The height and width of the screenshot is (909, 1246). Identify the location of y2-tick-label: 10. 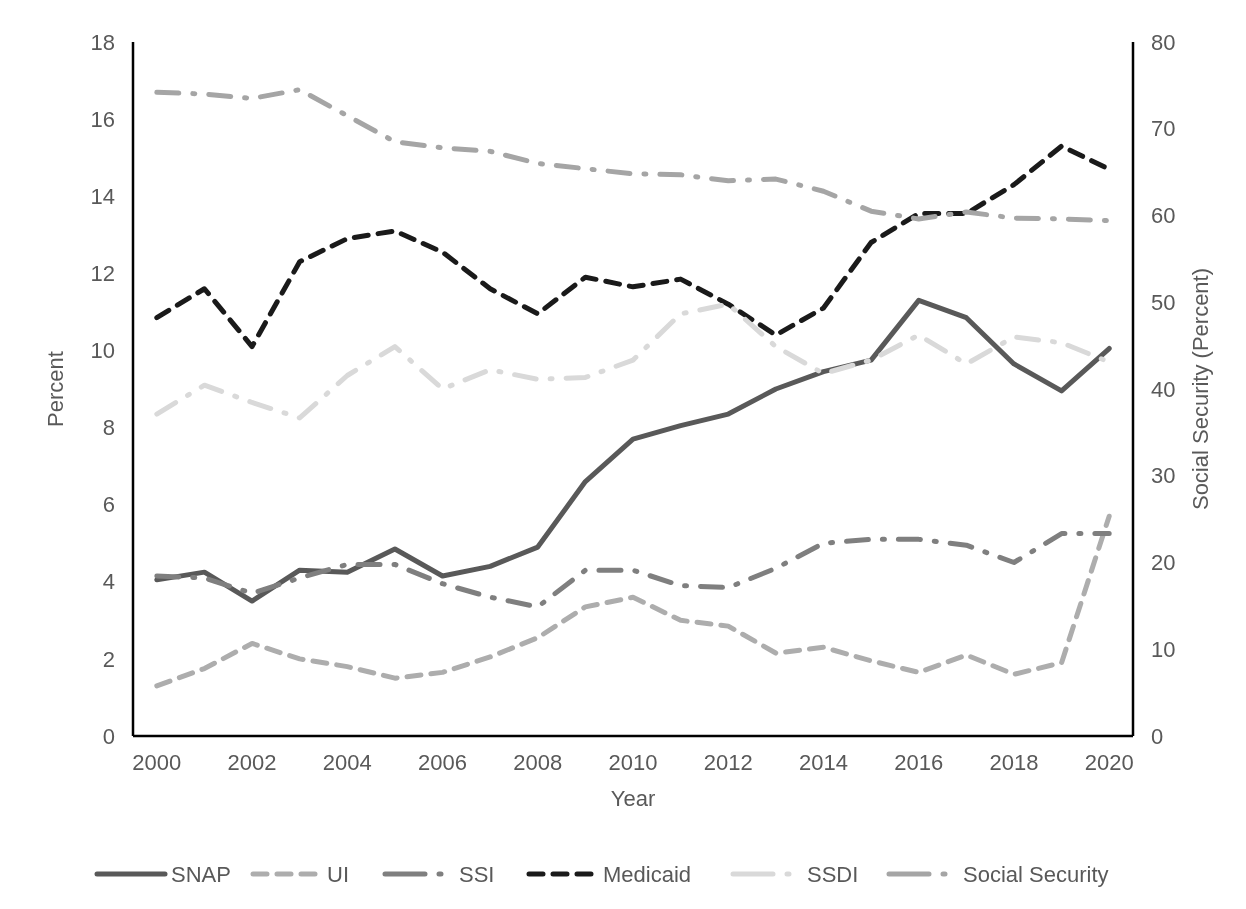
(1163, 649).